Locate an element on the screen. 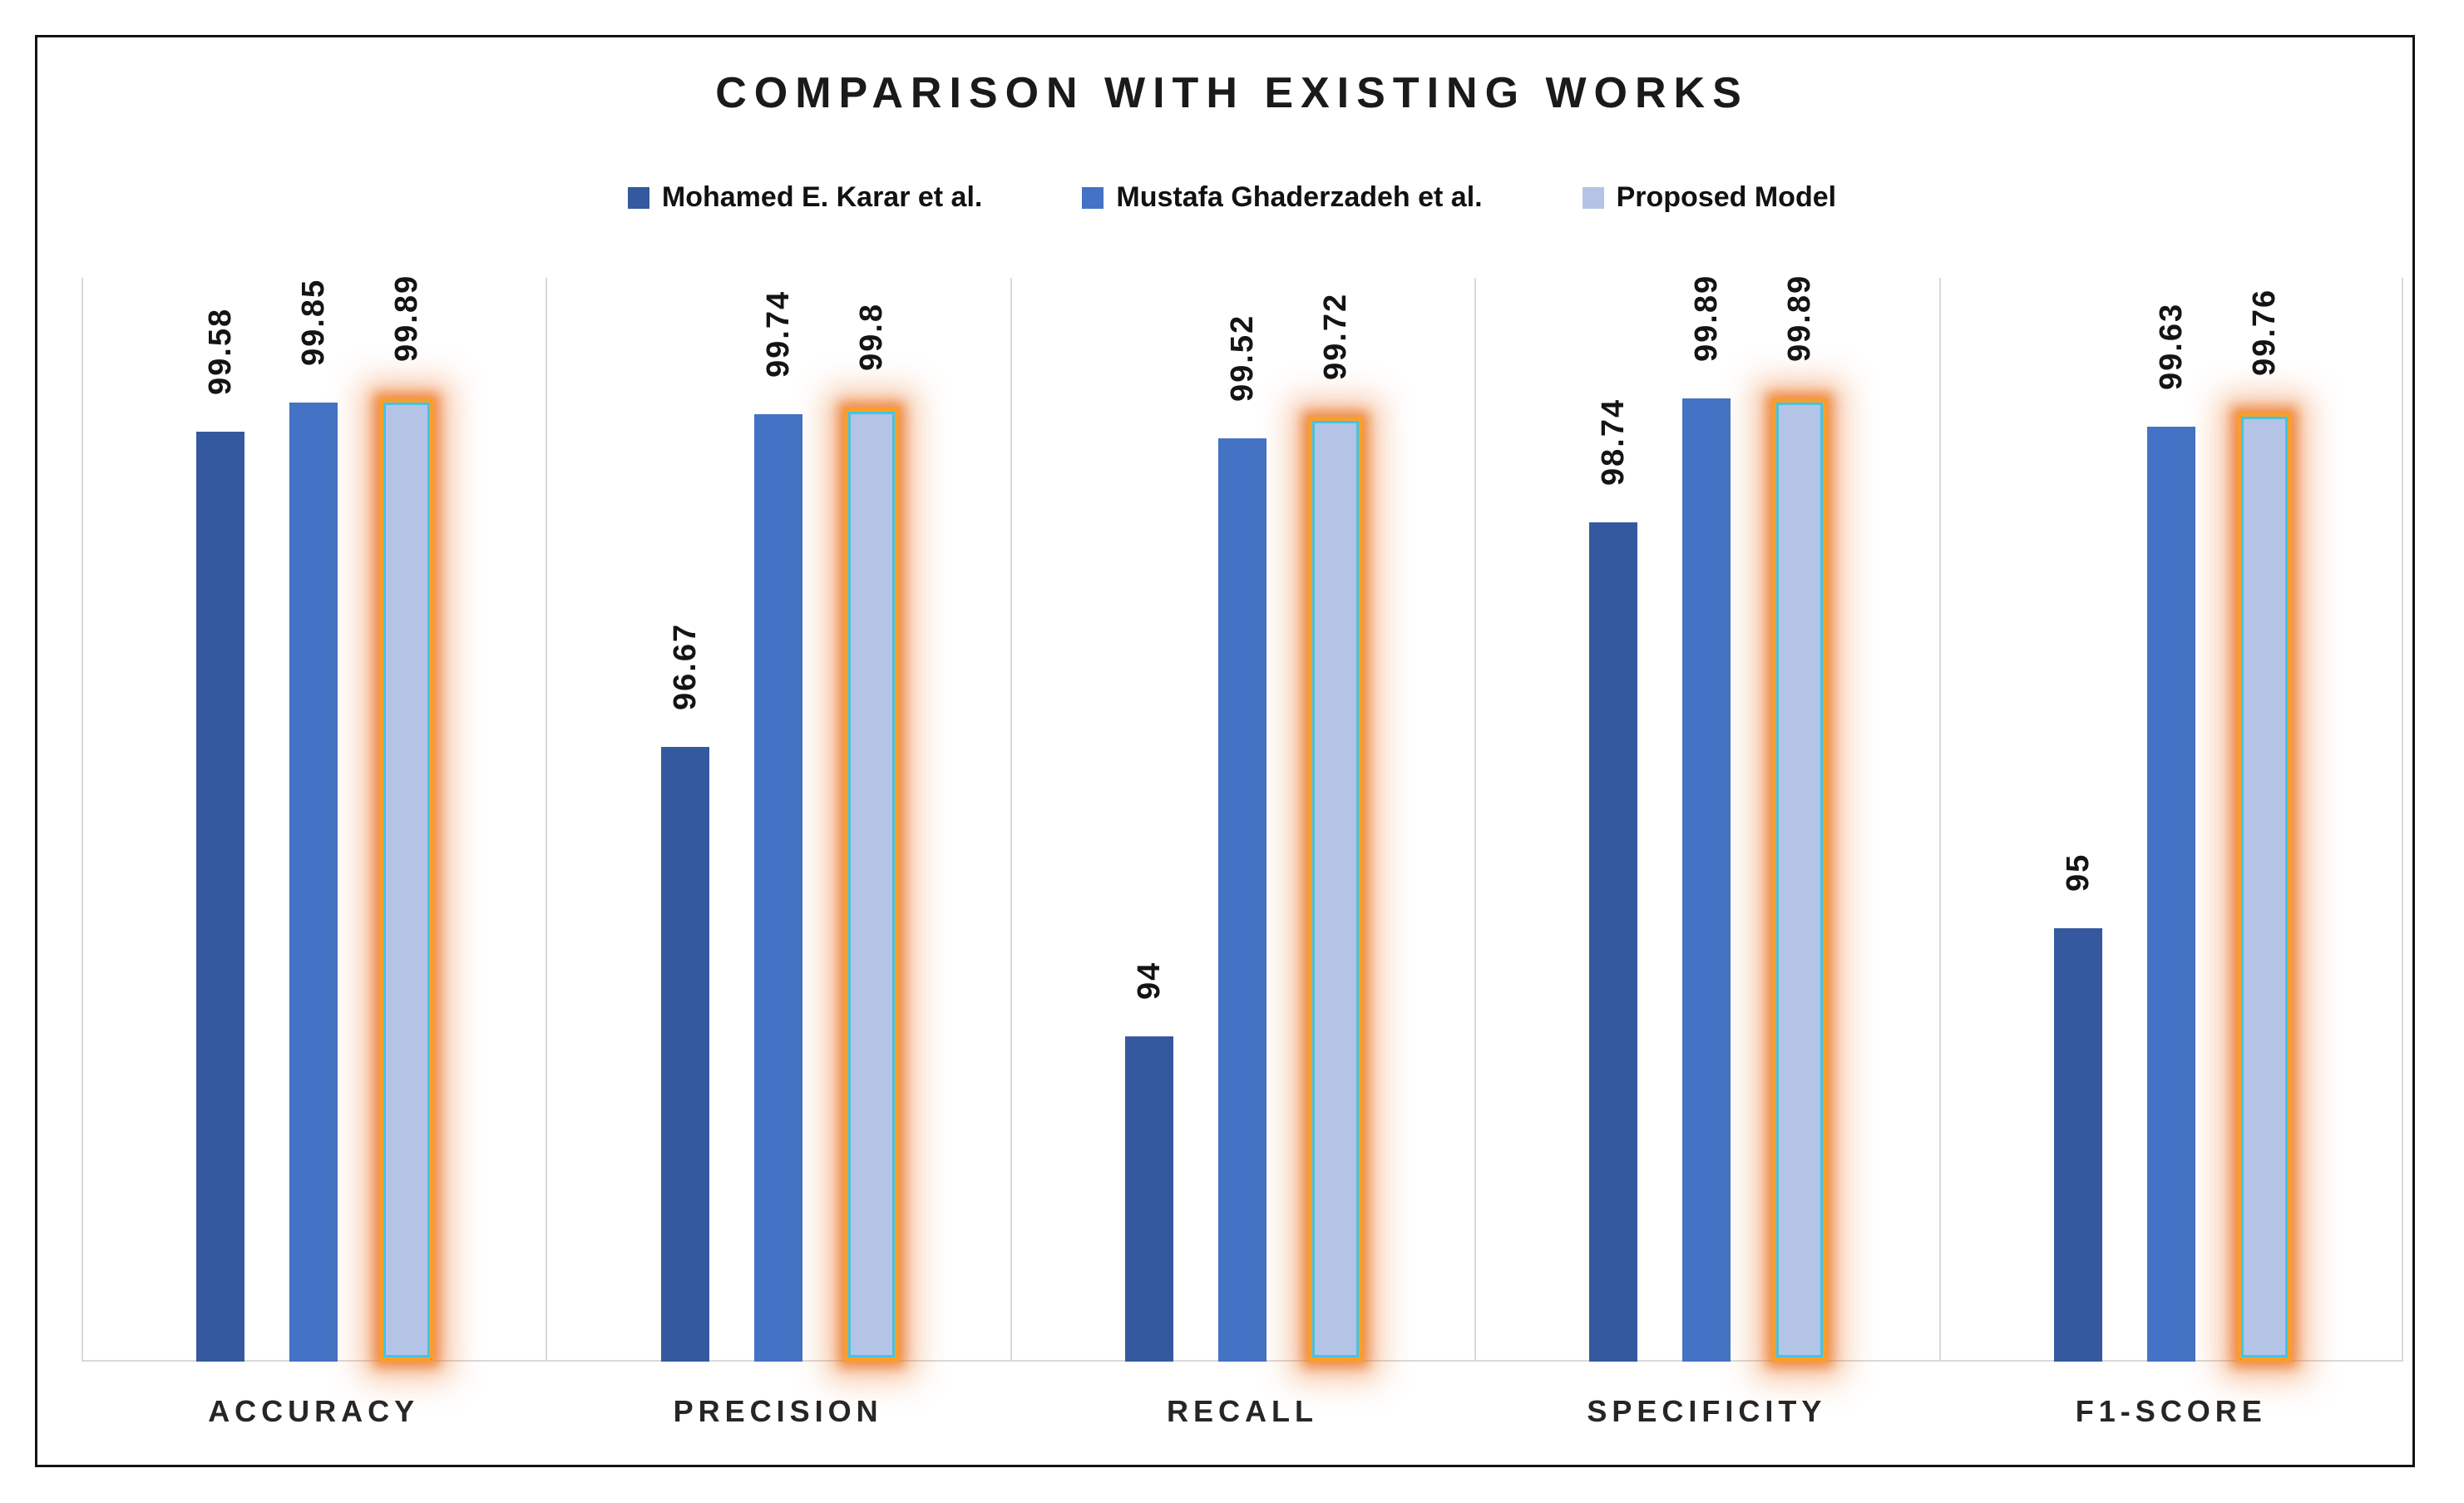  bar-series-1-recall is located at coordinates (1149, 1199).